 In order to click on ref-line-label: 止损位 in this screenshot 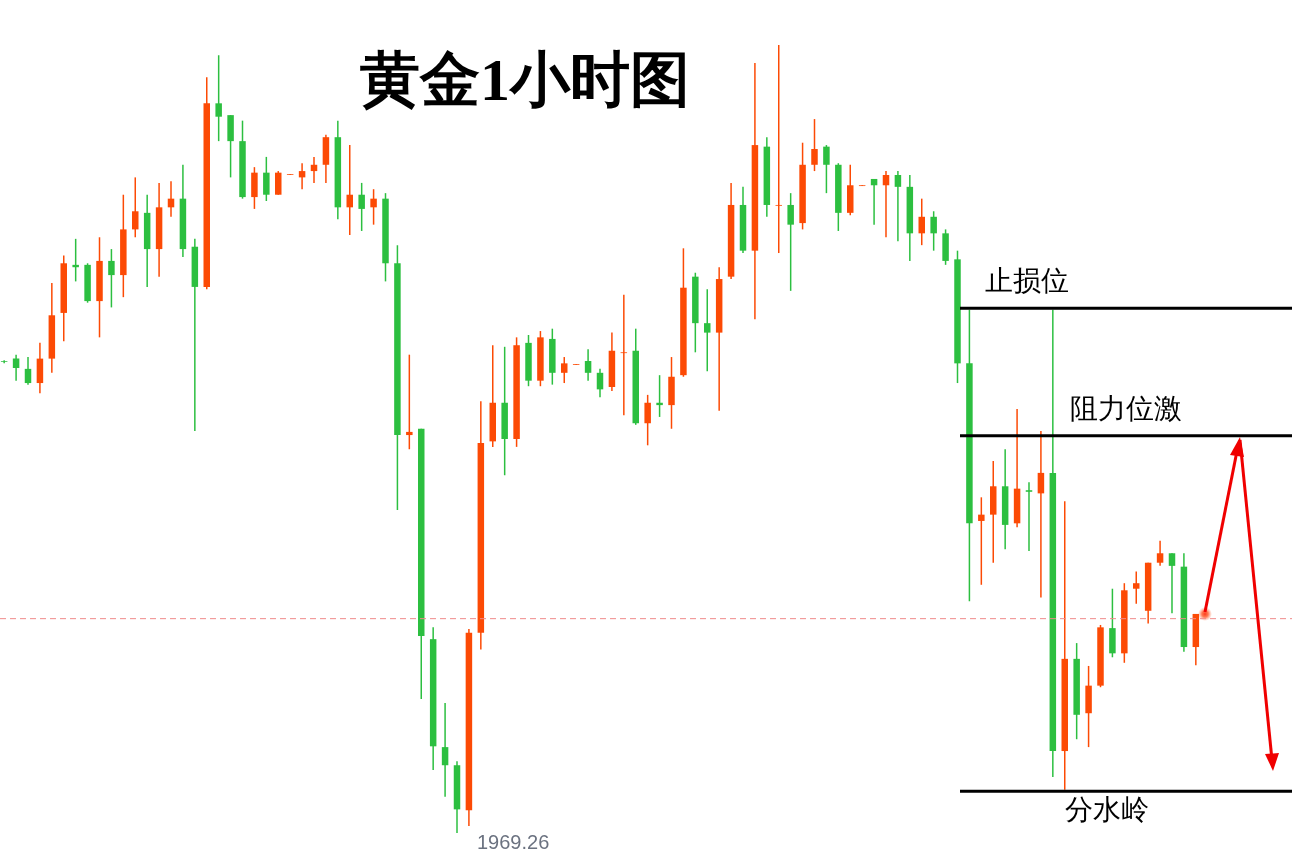, I will do `click(1027, 281)`.